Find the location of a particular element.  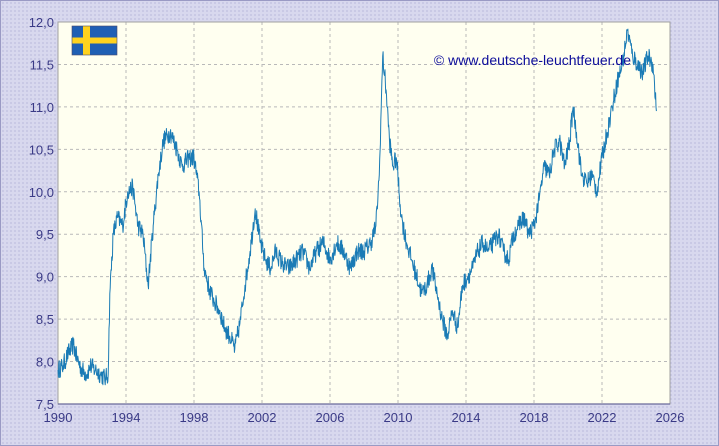

x-tick-label: 2002 is located at coordinates (262, 417).